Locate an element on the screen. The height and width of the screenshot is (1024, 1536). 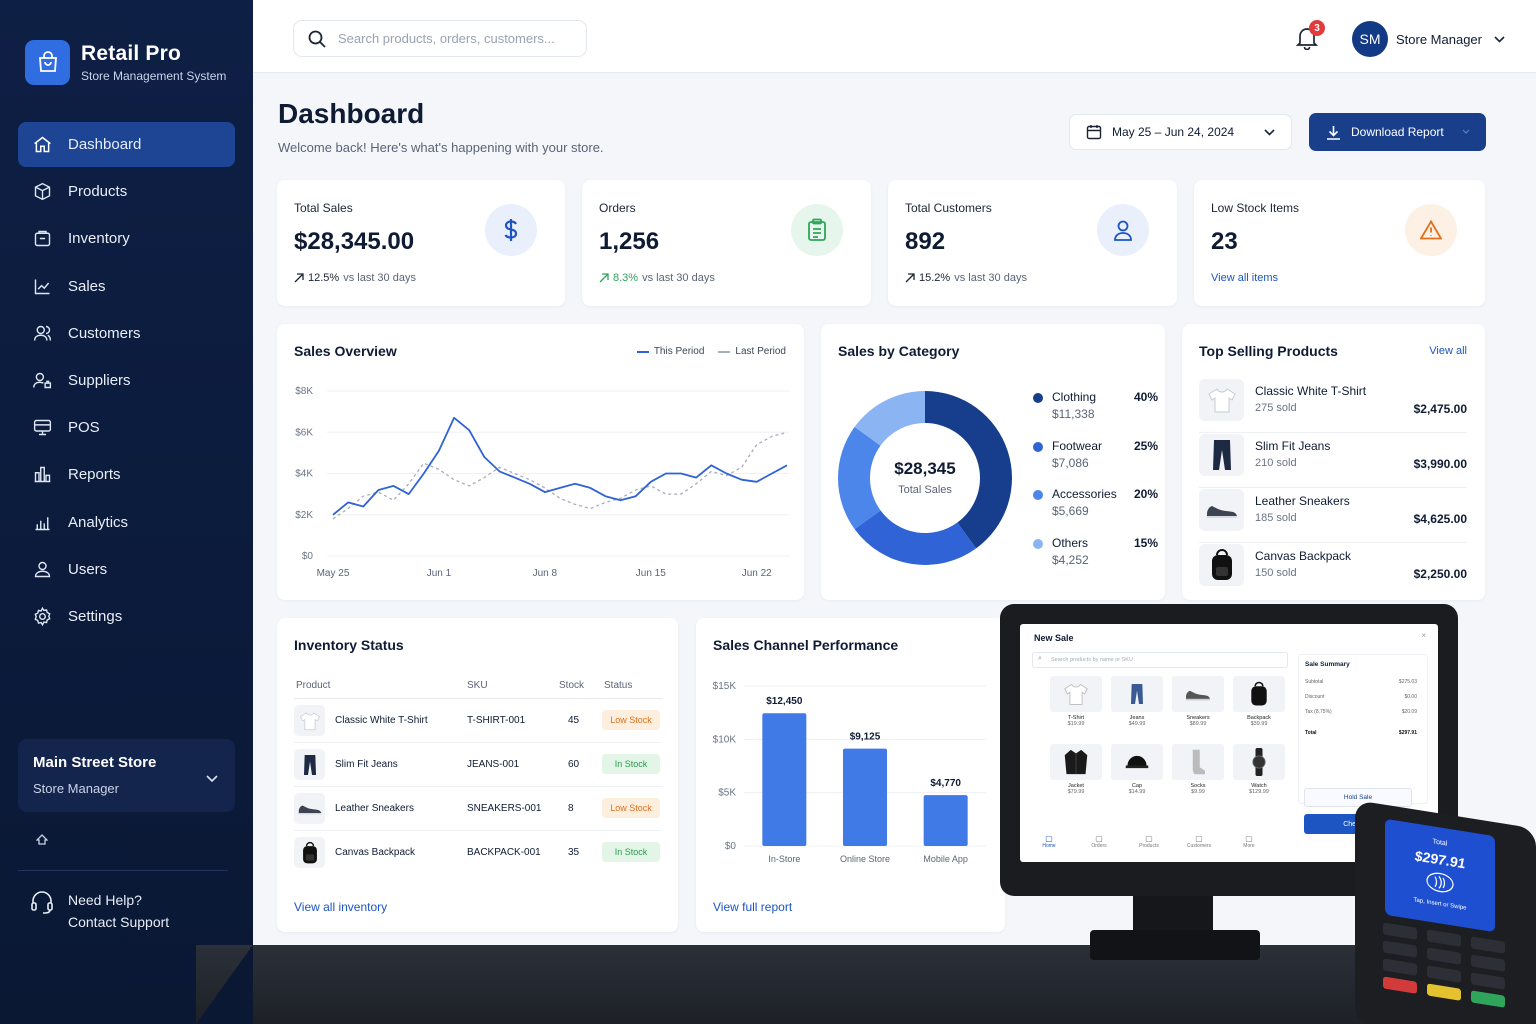
pos-product-tile: T-Shirt $19.99 is located at coordinates (1076, 706).